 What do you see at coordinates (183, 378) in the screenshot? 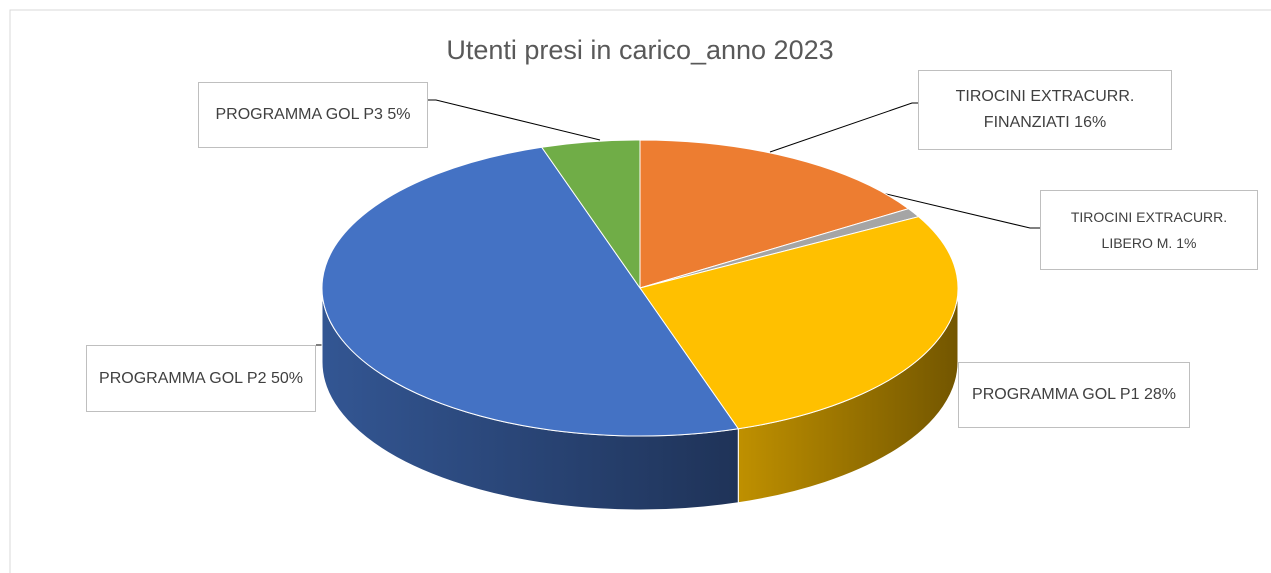
I see `category-label: PROGRAMMA GOL P2` at bounding box center [183, 378].